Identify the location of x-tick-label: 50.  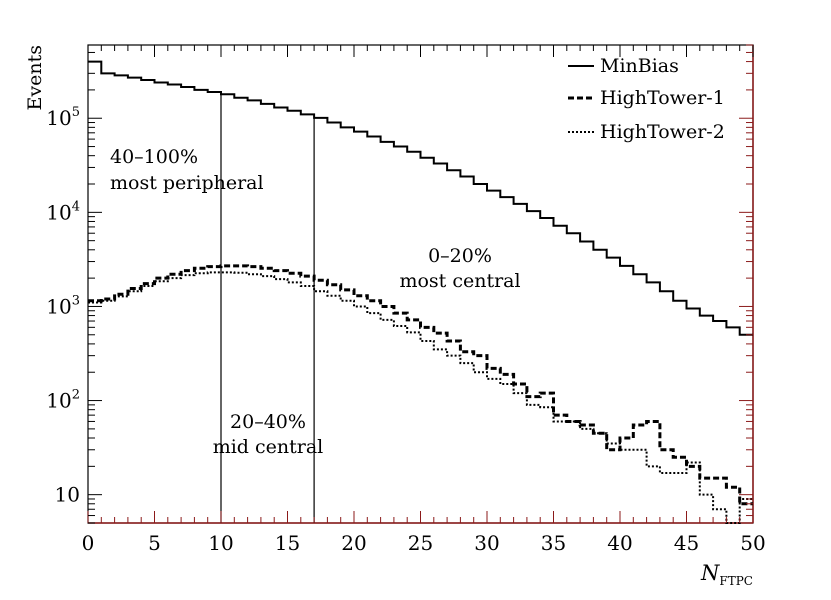
(752, 543).